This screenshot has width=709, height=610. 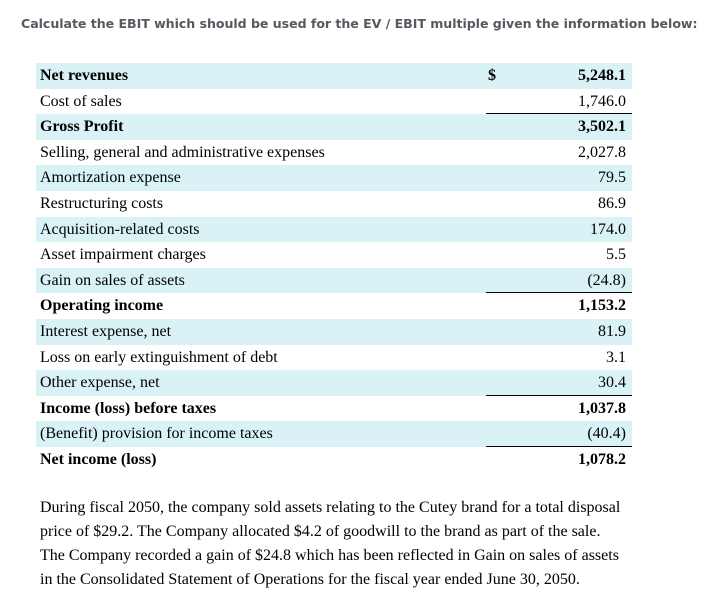 What do you see at coordinates (606, 280) in the screenshot?
I see `row-value: (24.8)` at bounding box center [606, 280].